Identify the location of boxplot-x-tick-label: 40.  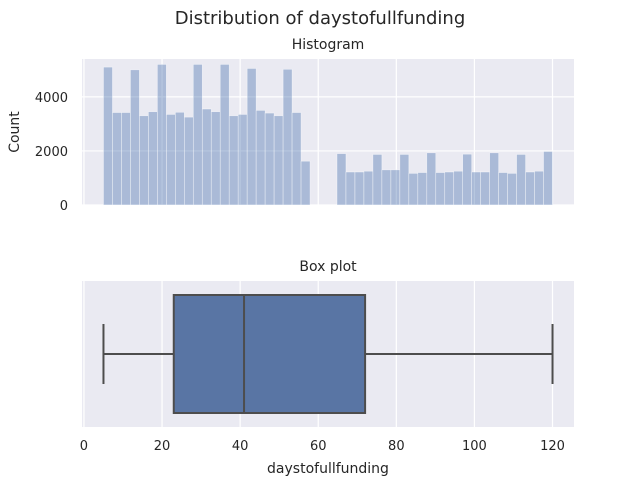
(240, 446).